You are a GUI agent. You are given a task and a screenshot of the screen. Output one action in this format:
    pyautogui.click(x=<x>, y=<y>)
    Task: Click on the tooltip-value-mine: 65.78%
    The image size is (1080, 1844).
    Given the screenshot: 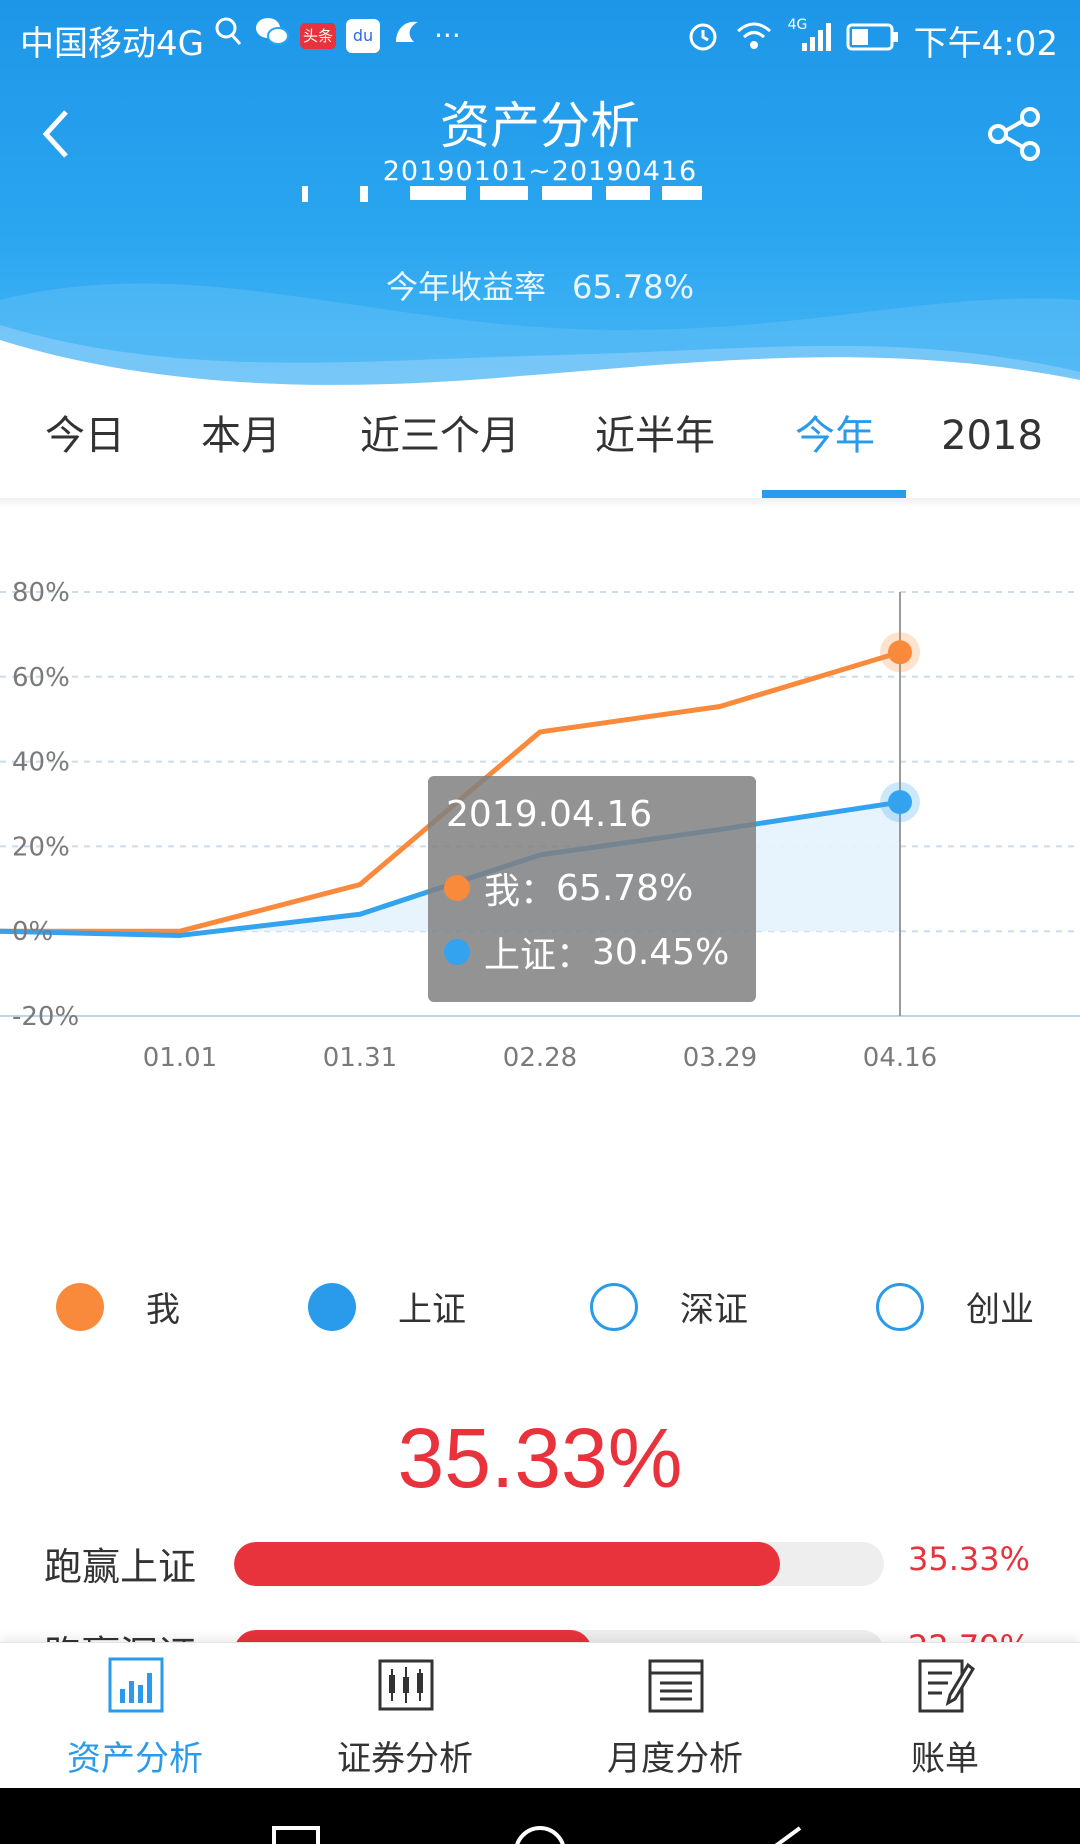 What is the action you would take?
    pyautogui.click(x=625, y=888)
    